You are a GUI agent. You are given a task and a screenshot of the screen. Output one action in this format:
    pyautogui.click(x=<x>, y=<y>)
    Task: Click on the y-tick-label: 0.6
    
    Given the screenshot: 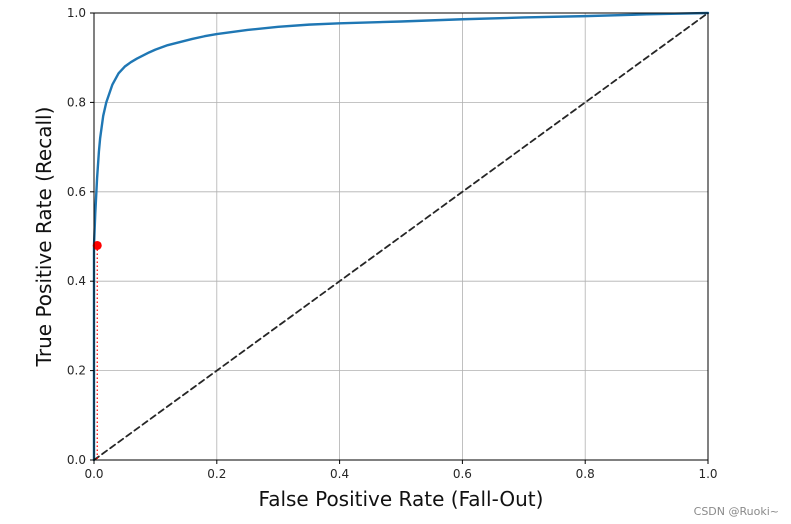 What is the action you would take?
    pyautogui.click(x=76, y=192)
    